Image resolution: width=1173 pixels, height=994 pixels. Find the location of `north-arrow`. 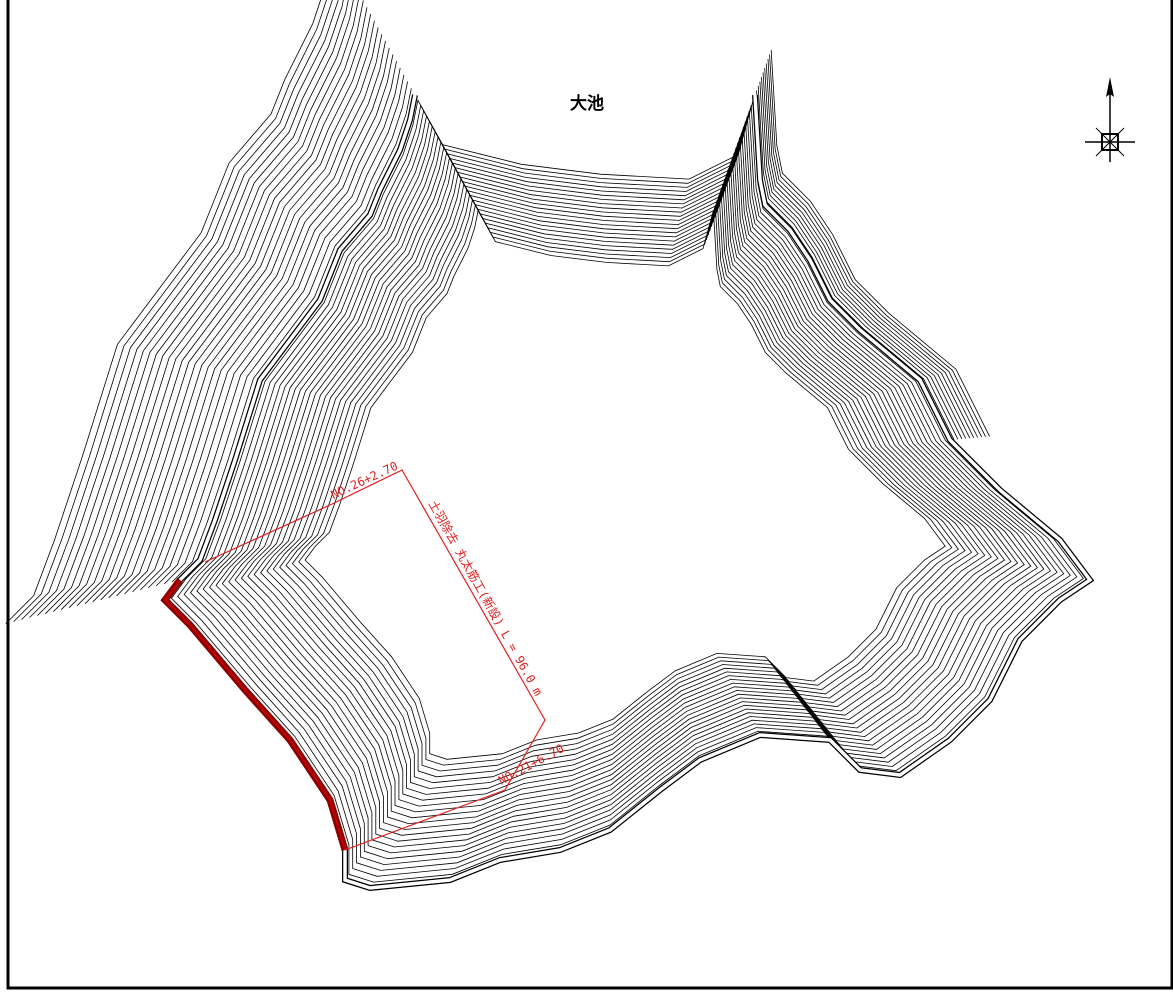

north-arrow is located at coordinates (1110, 119).